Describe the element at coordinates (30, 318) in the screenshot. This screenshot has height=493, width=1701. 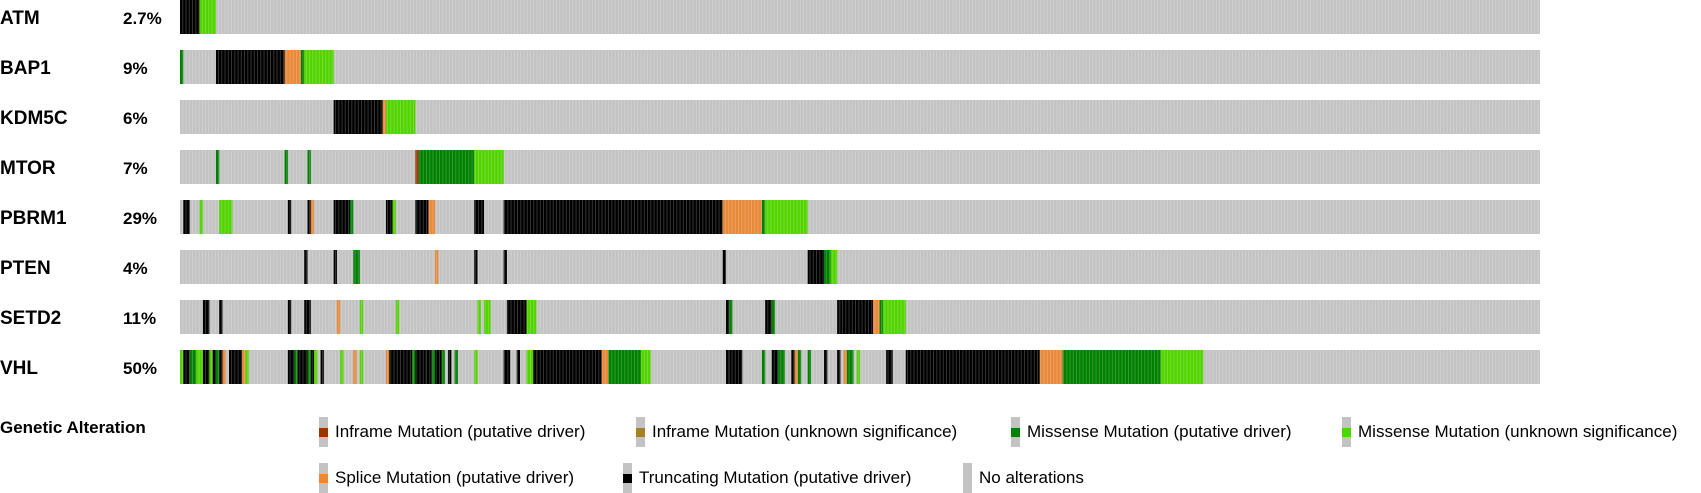
I see `gene-label-setd2: SETD2` at that location.